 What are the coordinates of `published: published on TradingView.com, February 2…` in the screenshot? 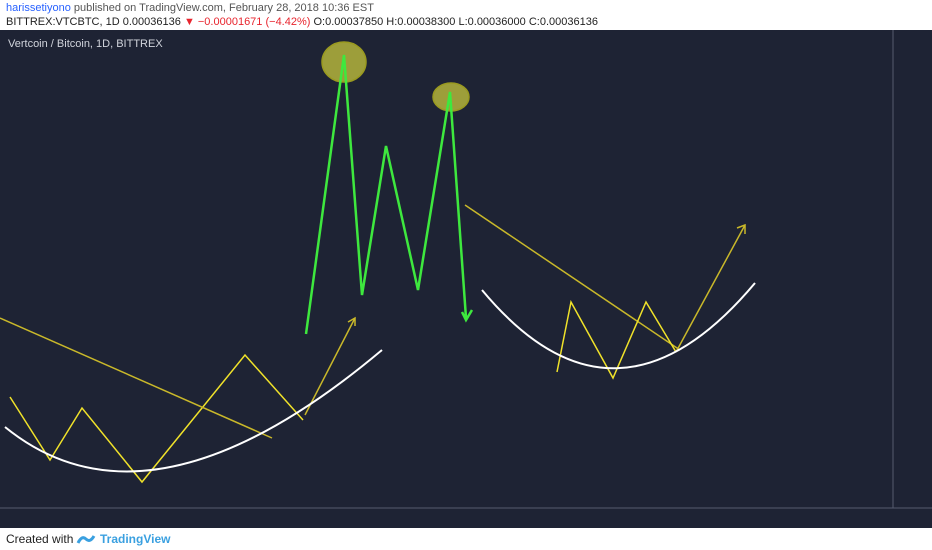 It's located at (223, 8).